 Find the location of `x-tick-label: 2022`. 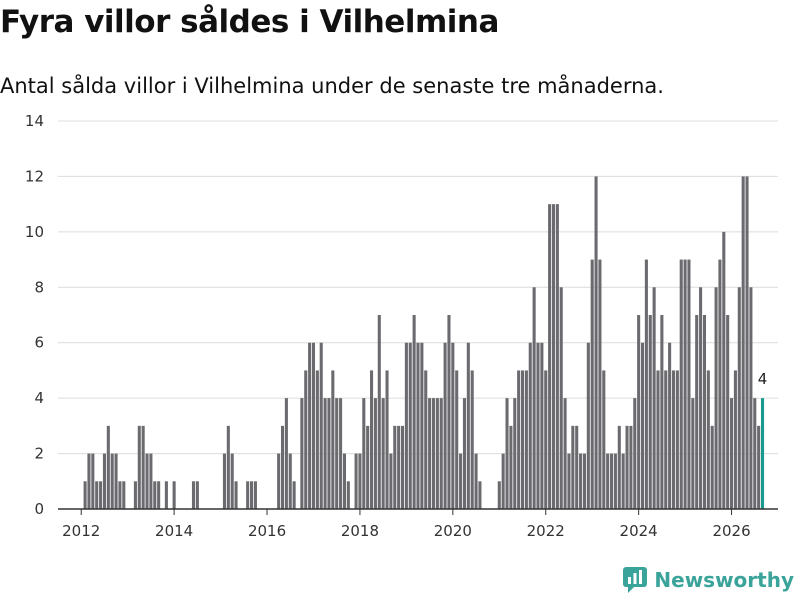

x-tick-label: 2022 is located at coordinates (546, 531).